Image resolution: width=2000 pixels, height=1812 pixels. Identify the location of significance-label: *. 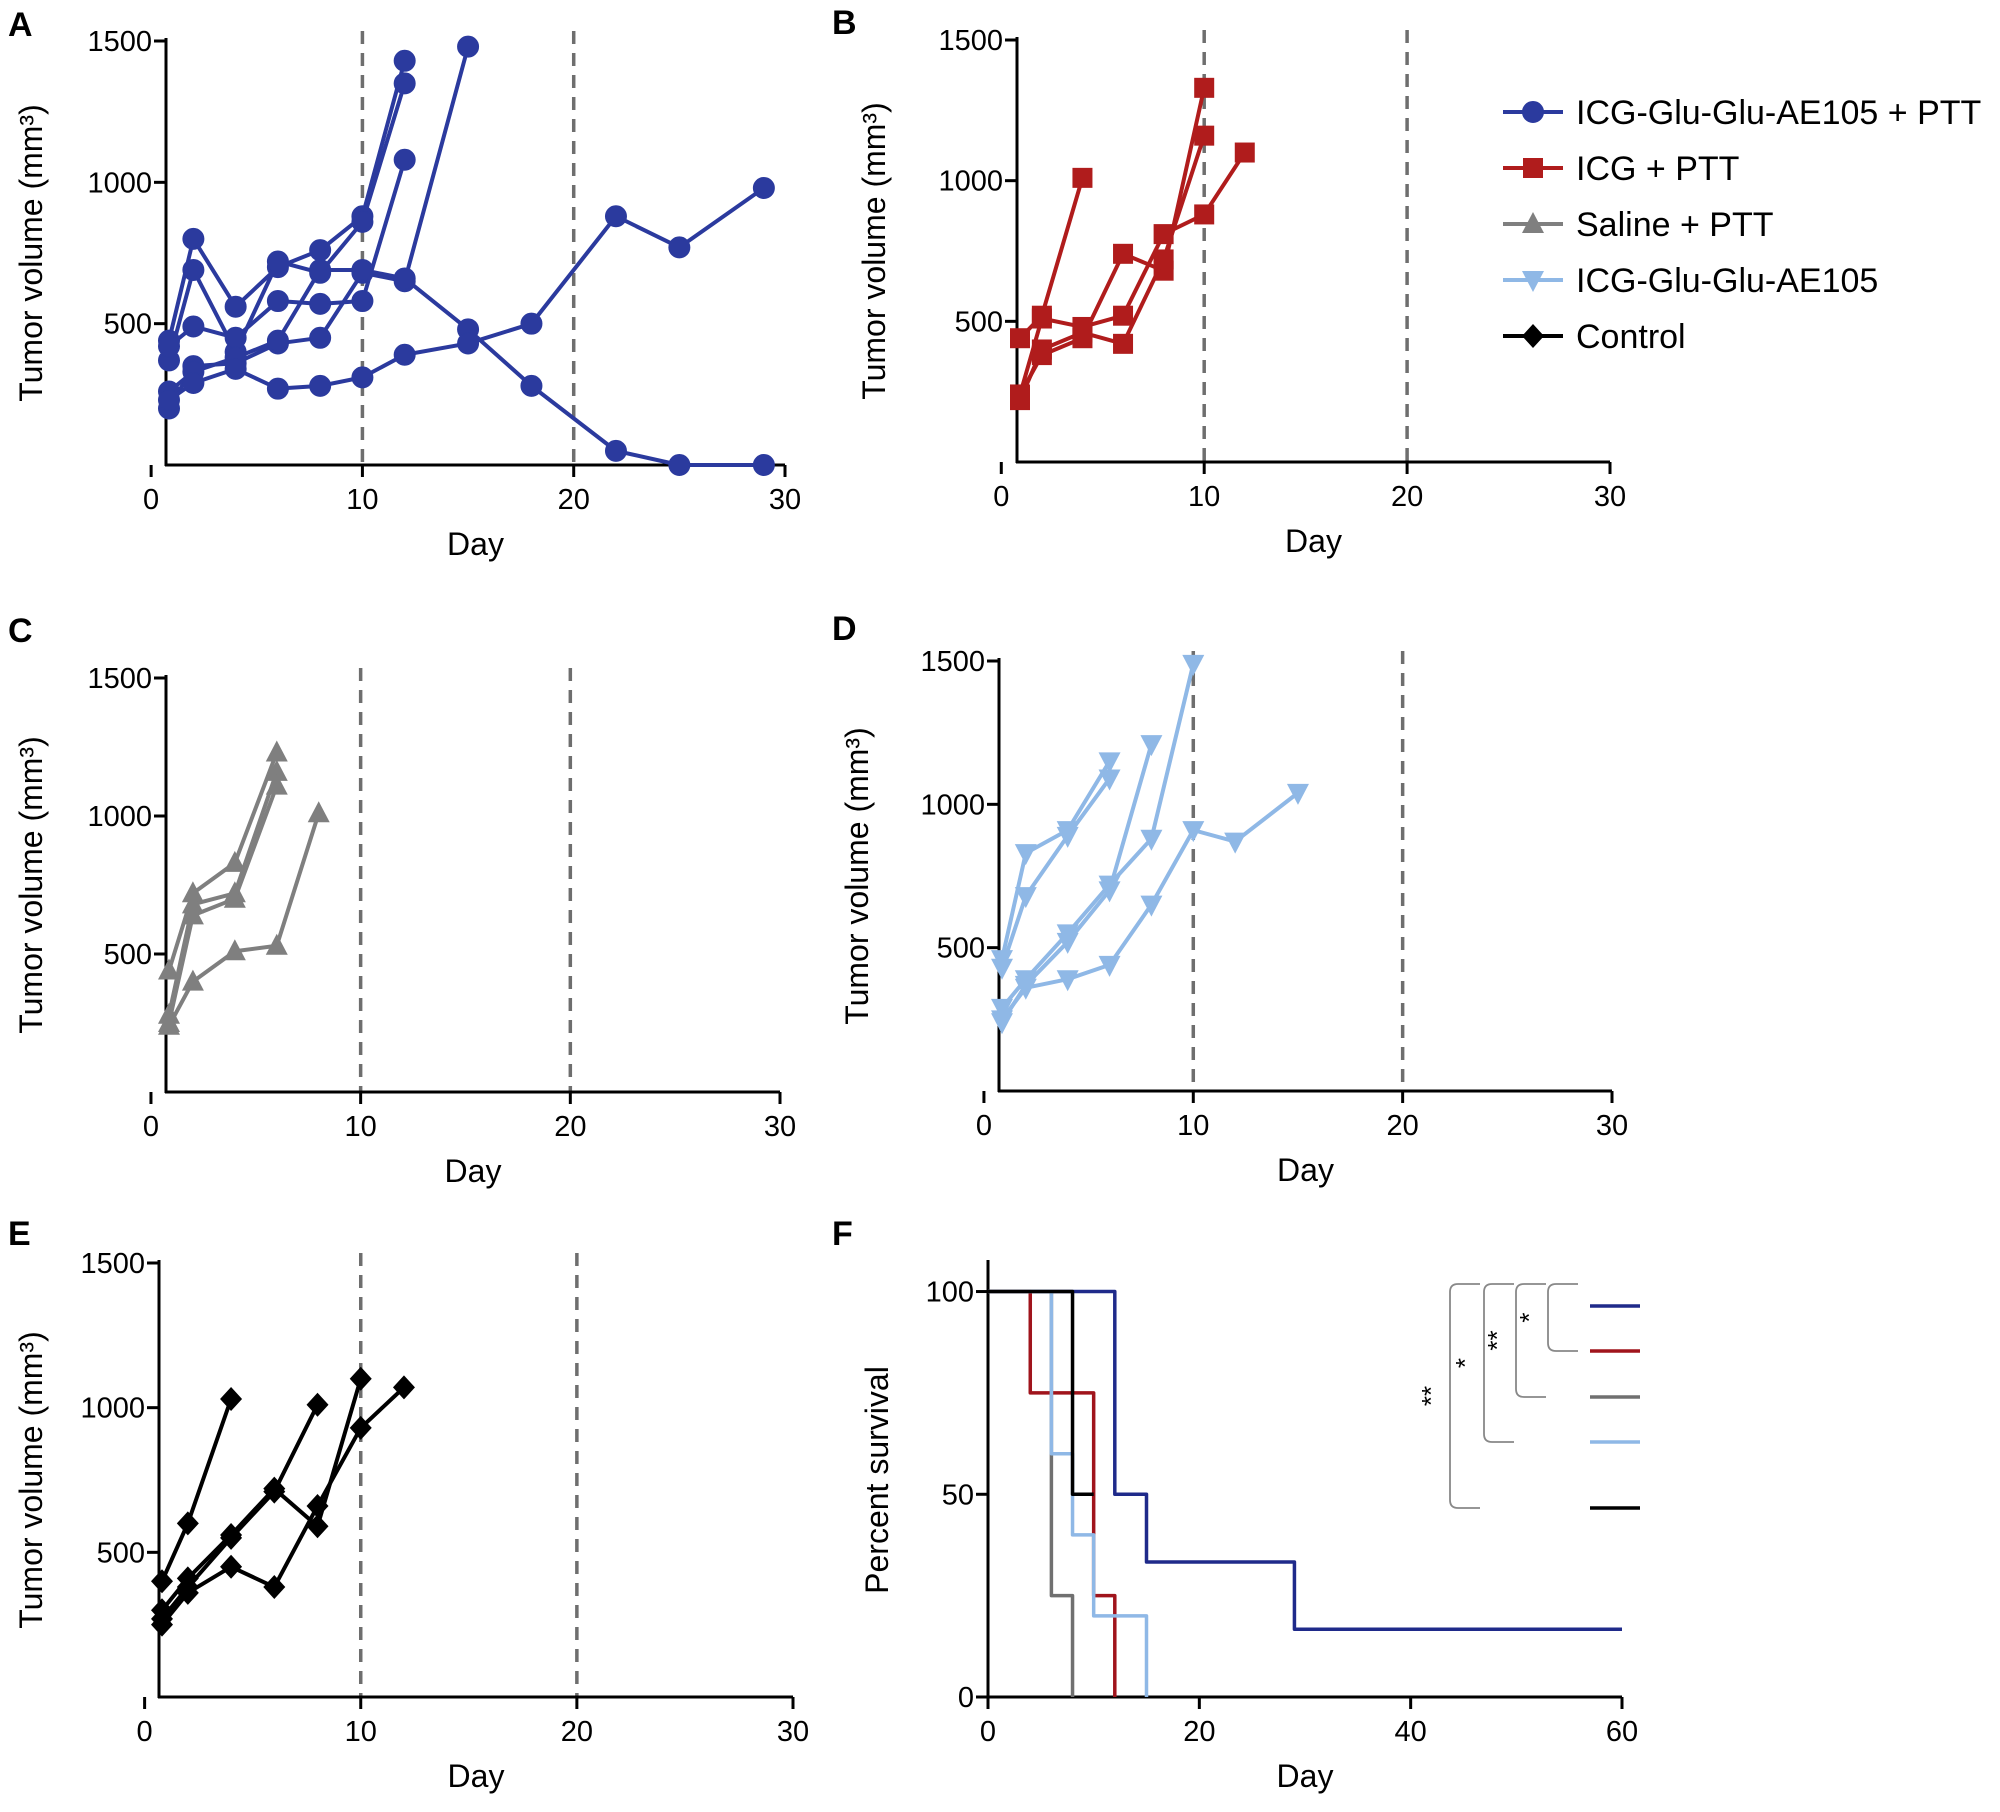
(1529, 1317).